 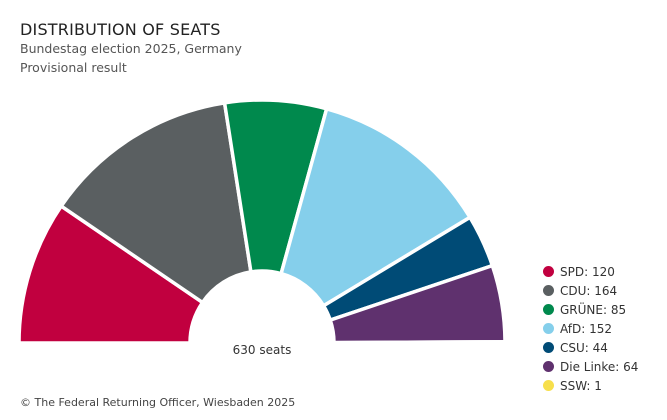 I want to click on legend-label: SSW: 1, so click(x=581, y=385).